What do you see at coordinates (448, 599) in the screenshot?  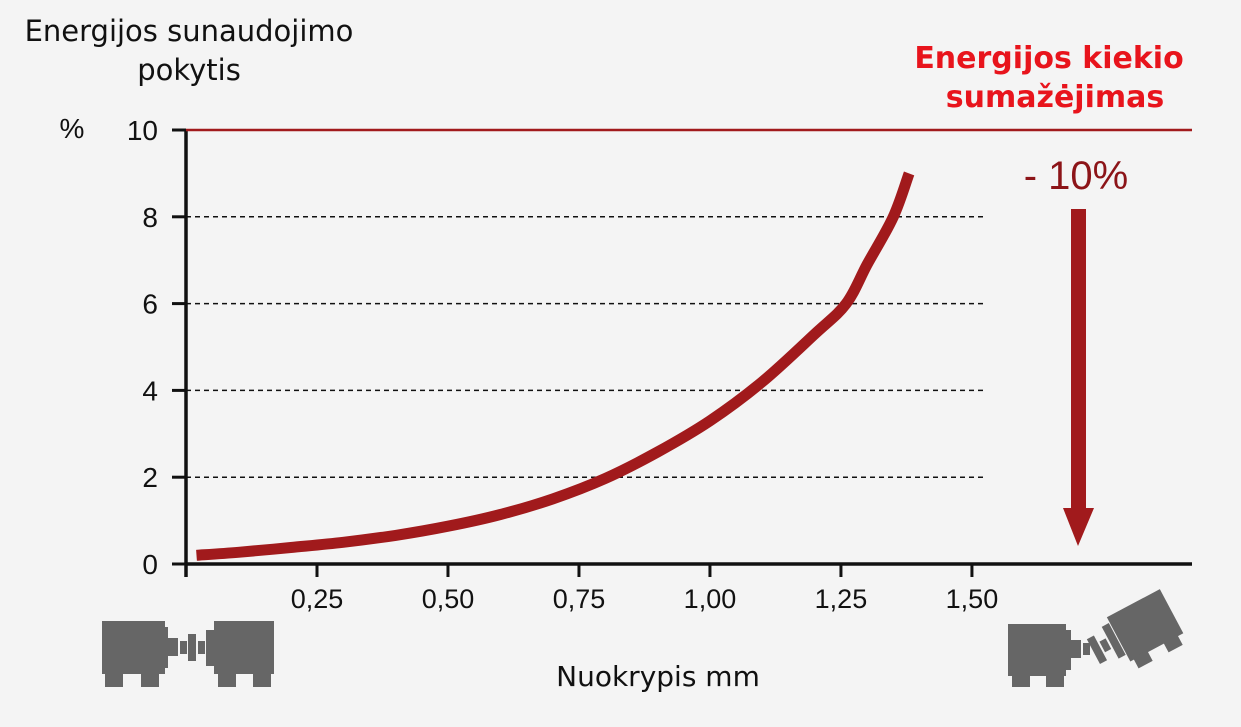 I see `x-tick-label: 0,50` at bounding box center [448, 599].